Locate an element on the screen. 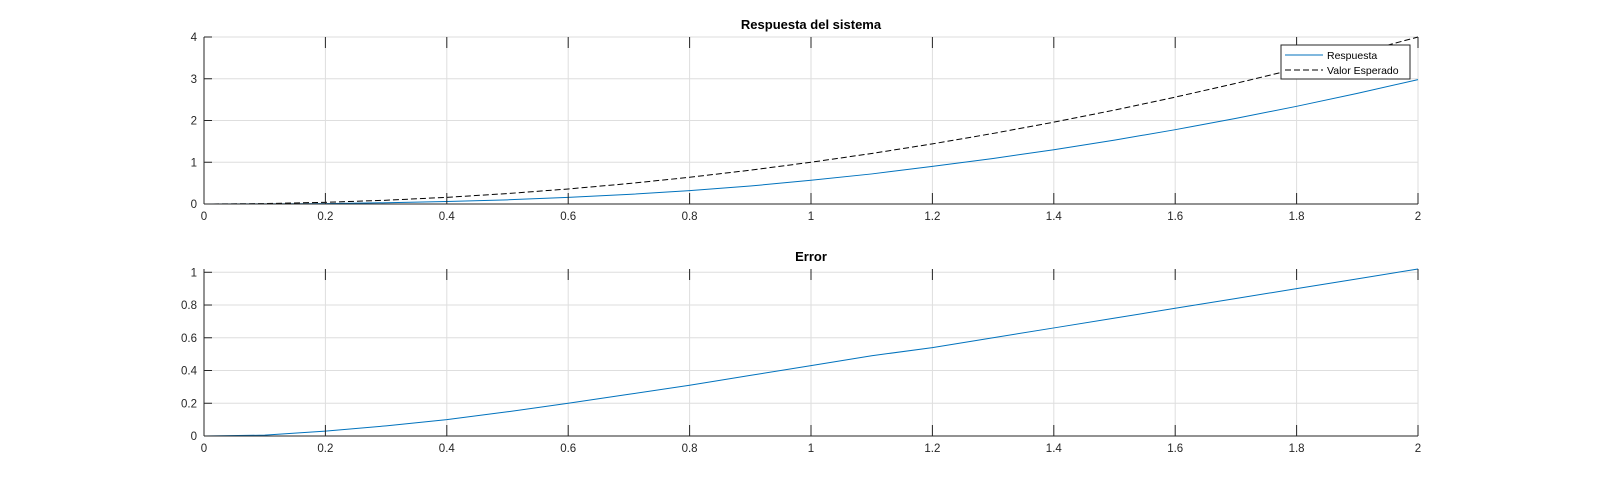 This screenshot has height=500, width=1600. chart-title: Error is located at coordinates (811, 256).